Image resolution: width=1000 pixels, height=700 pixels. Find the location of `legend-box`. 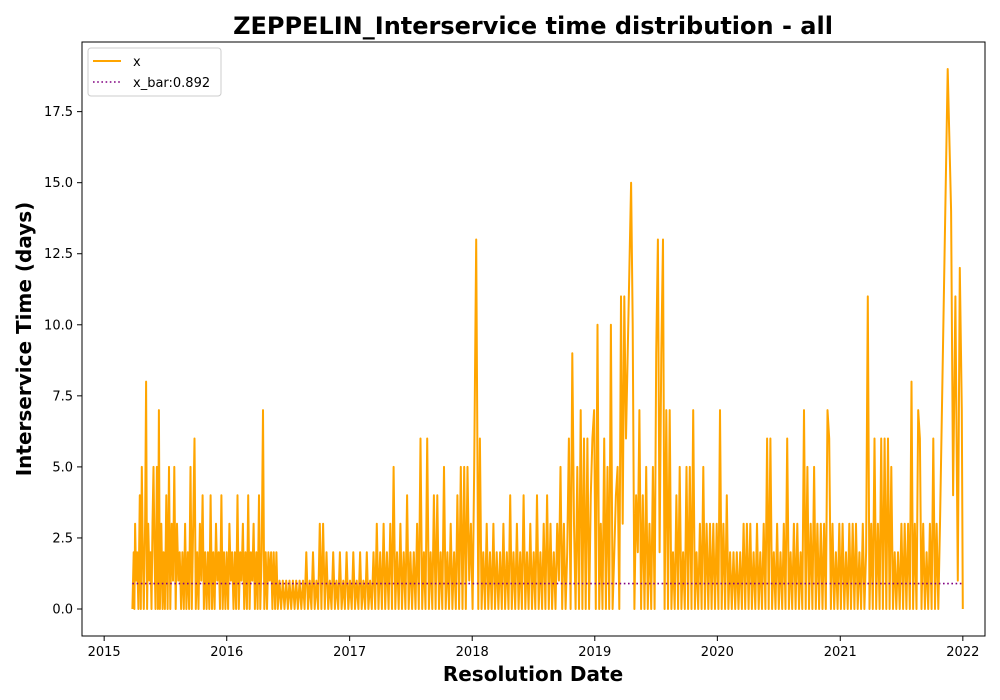

legend-box is located at coordinates (154, 72).